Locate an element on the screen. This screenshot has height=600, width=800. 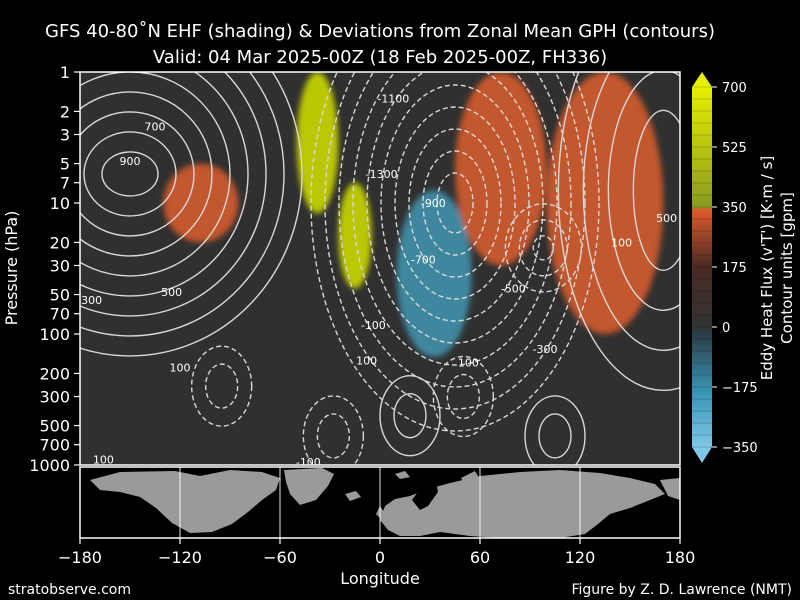
y-tick-label: 10 is located at coordinates (60, 203).